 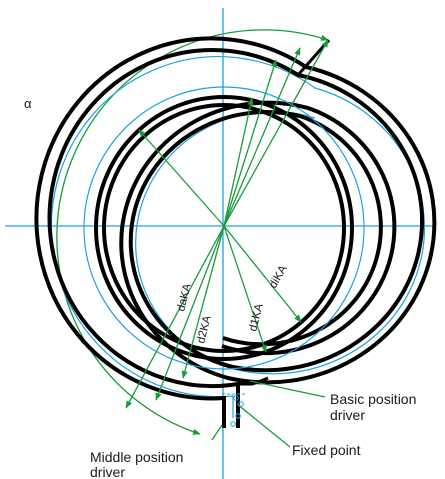 I want to click on fixed-point-label: Fixed point, so click(x=326, y=450).